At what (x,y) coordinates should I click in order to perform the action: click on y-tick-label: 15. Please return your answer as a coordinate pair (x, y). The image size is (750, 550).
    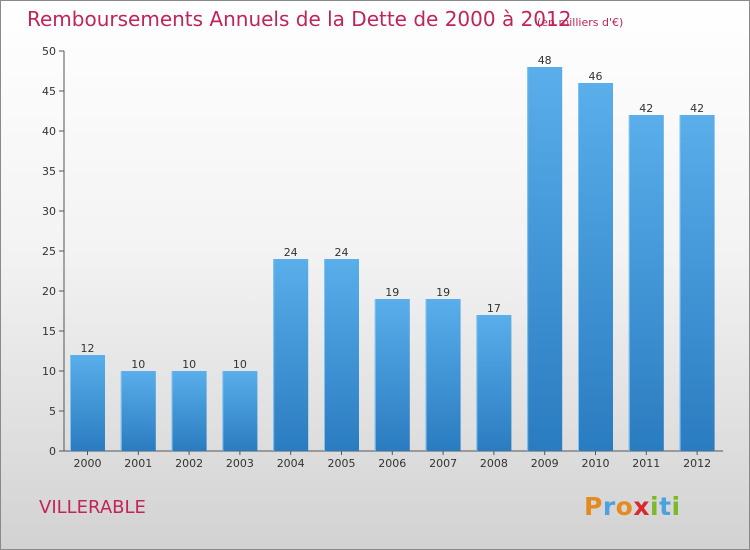
    Looking at the image, I should click on (49, 331).